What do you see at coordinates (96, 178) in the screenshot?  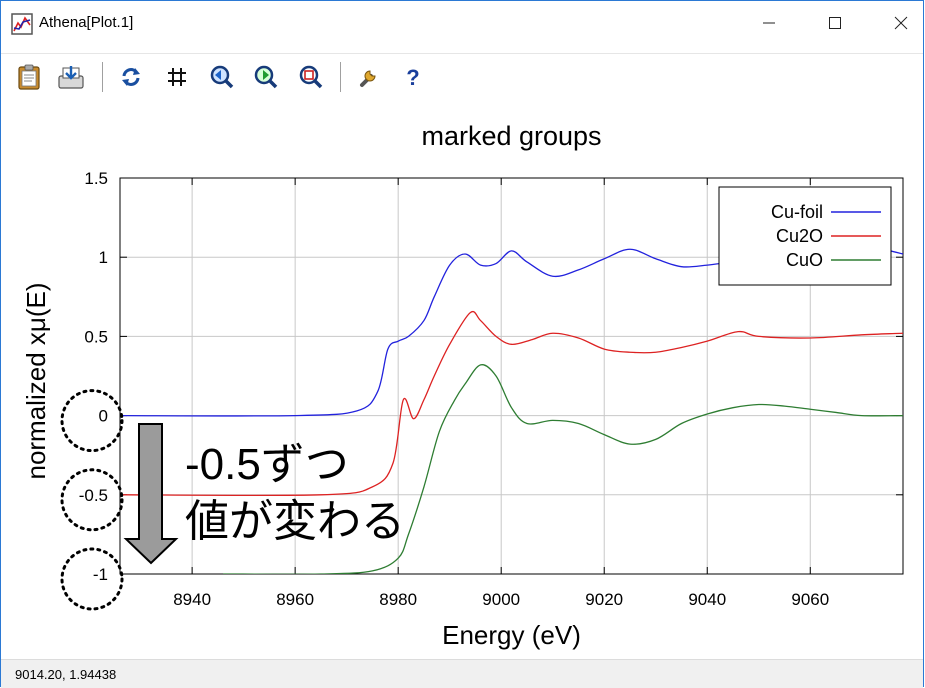 I see `y-tick-label: 1.5` at bounding box center [96, 178].